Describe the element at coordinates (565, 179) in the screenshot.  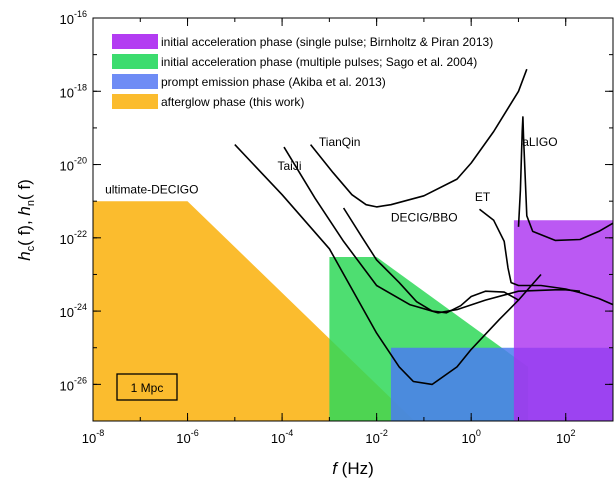
I see `curve-aligo` at that location.